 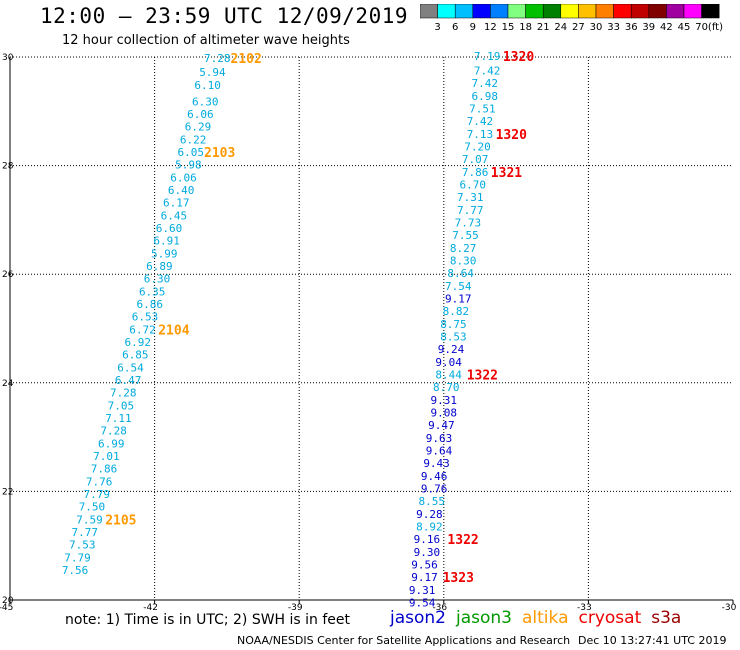 What do you see at coordinates (506, 173) in the screenshot?
I see `pass-time-label: 1321` at bounding box center [506, 173].